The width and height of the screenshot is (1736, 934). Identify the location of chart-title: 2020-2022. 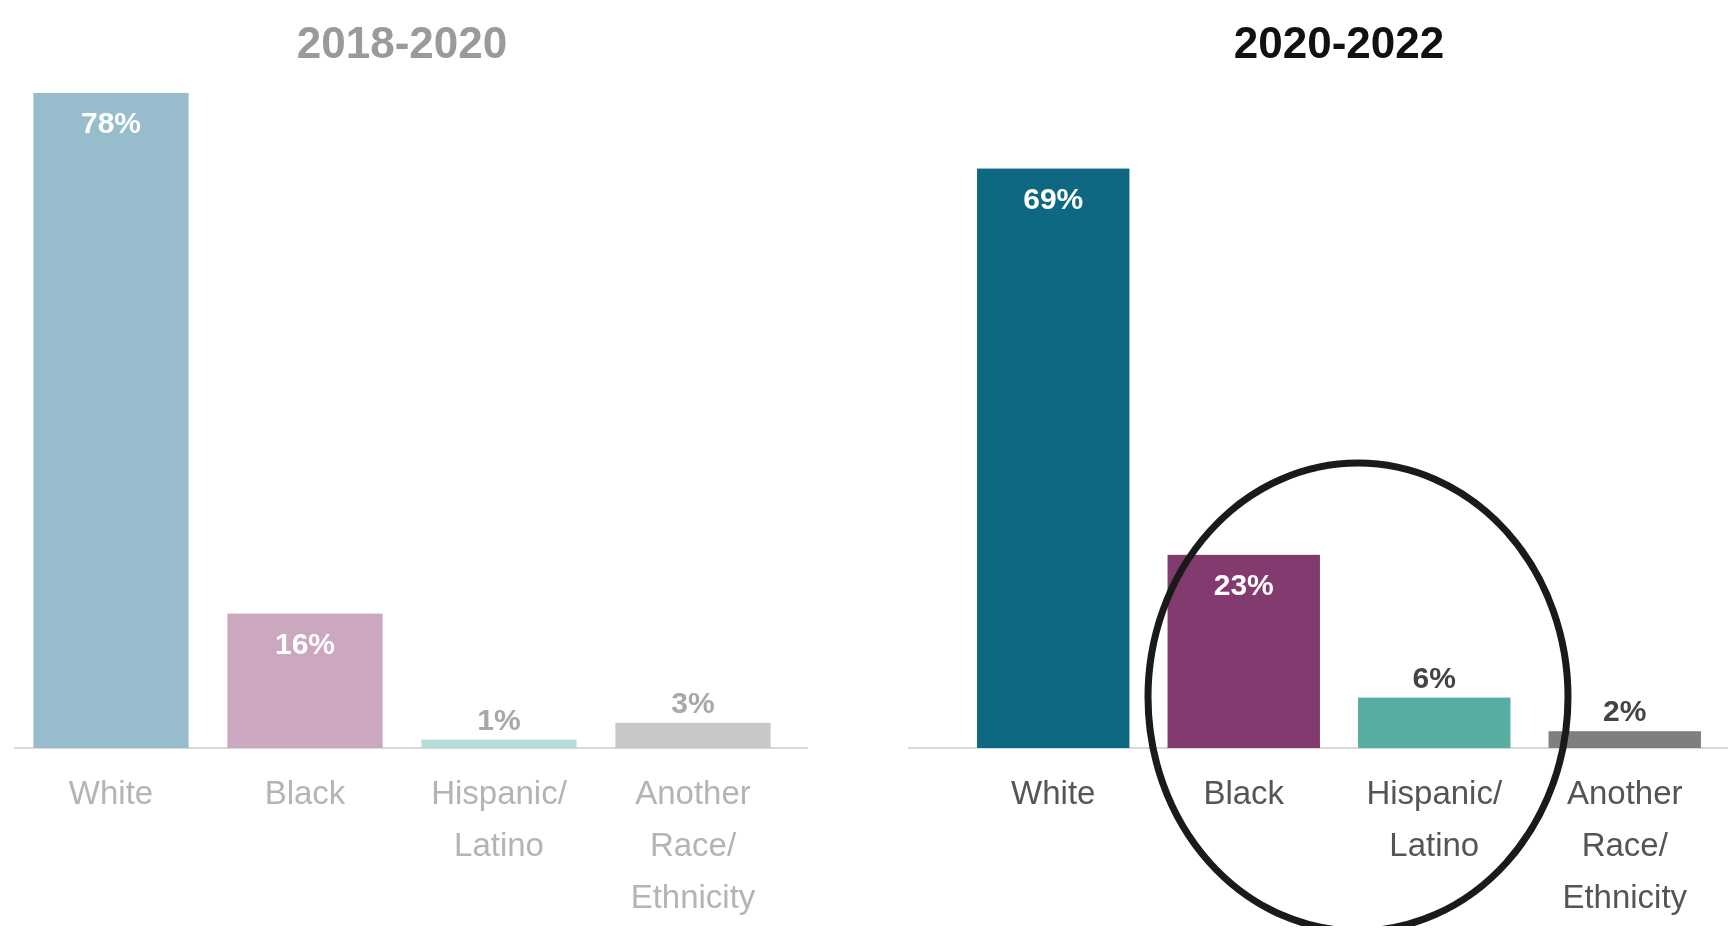
(1339, 42).